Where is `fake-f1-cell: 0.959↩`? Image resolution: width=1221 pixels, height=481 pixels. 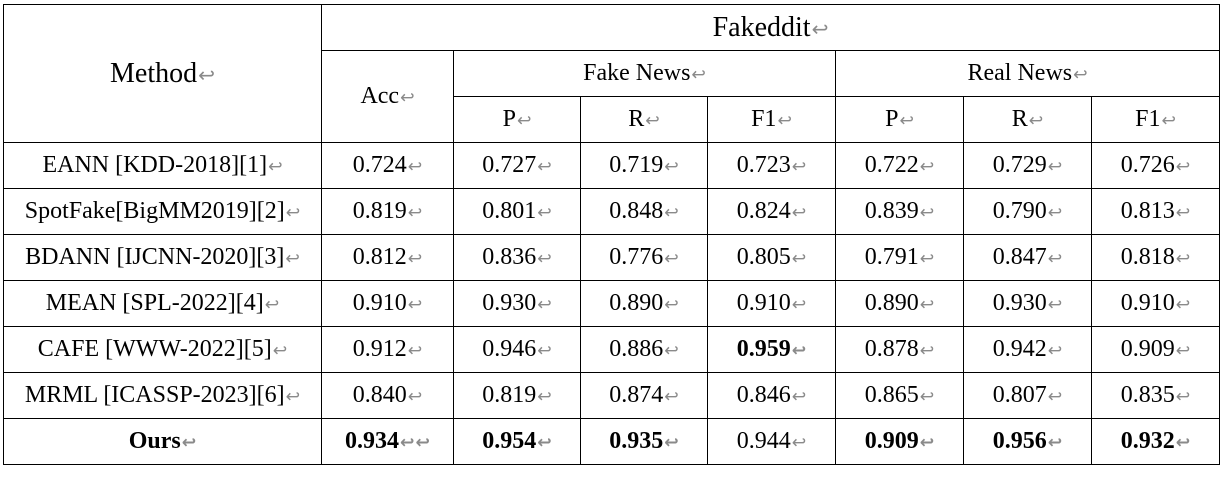
fake-f1-cell: 0.959↩ is located at coordinates (771, 349).